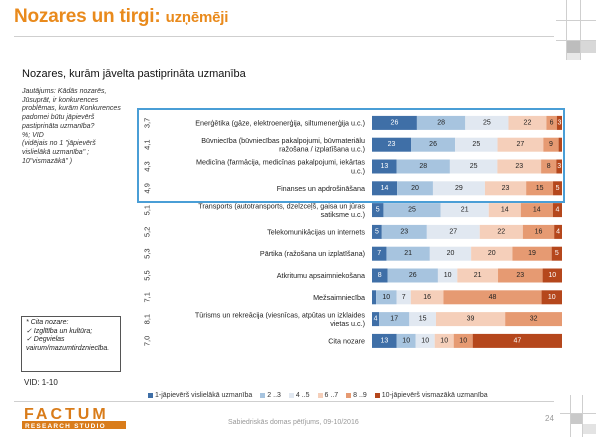 This screenshot has height=437, width=596. Describe the element at coordinates (441, 122) in the screenshot. I see `data-label: 28` at that location.